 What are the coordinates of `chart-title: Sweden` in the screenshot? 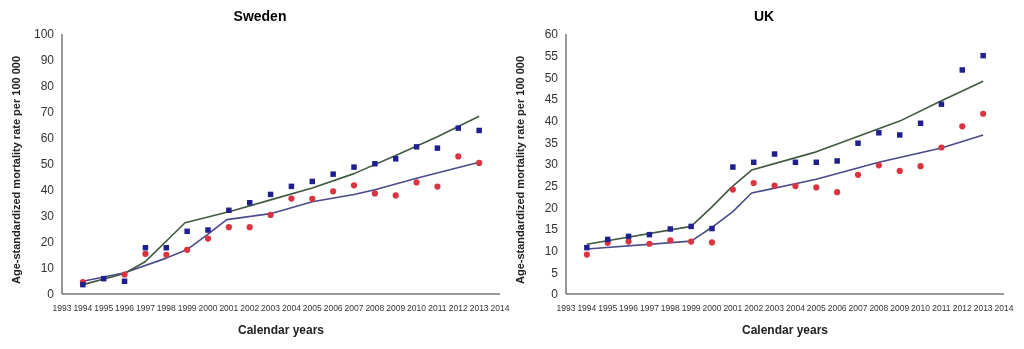 It's located at (260, 17).